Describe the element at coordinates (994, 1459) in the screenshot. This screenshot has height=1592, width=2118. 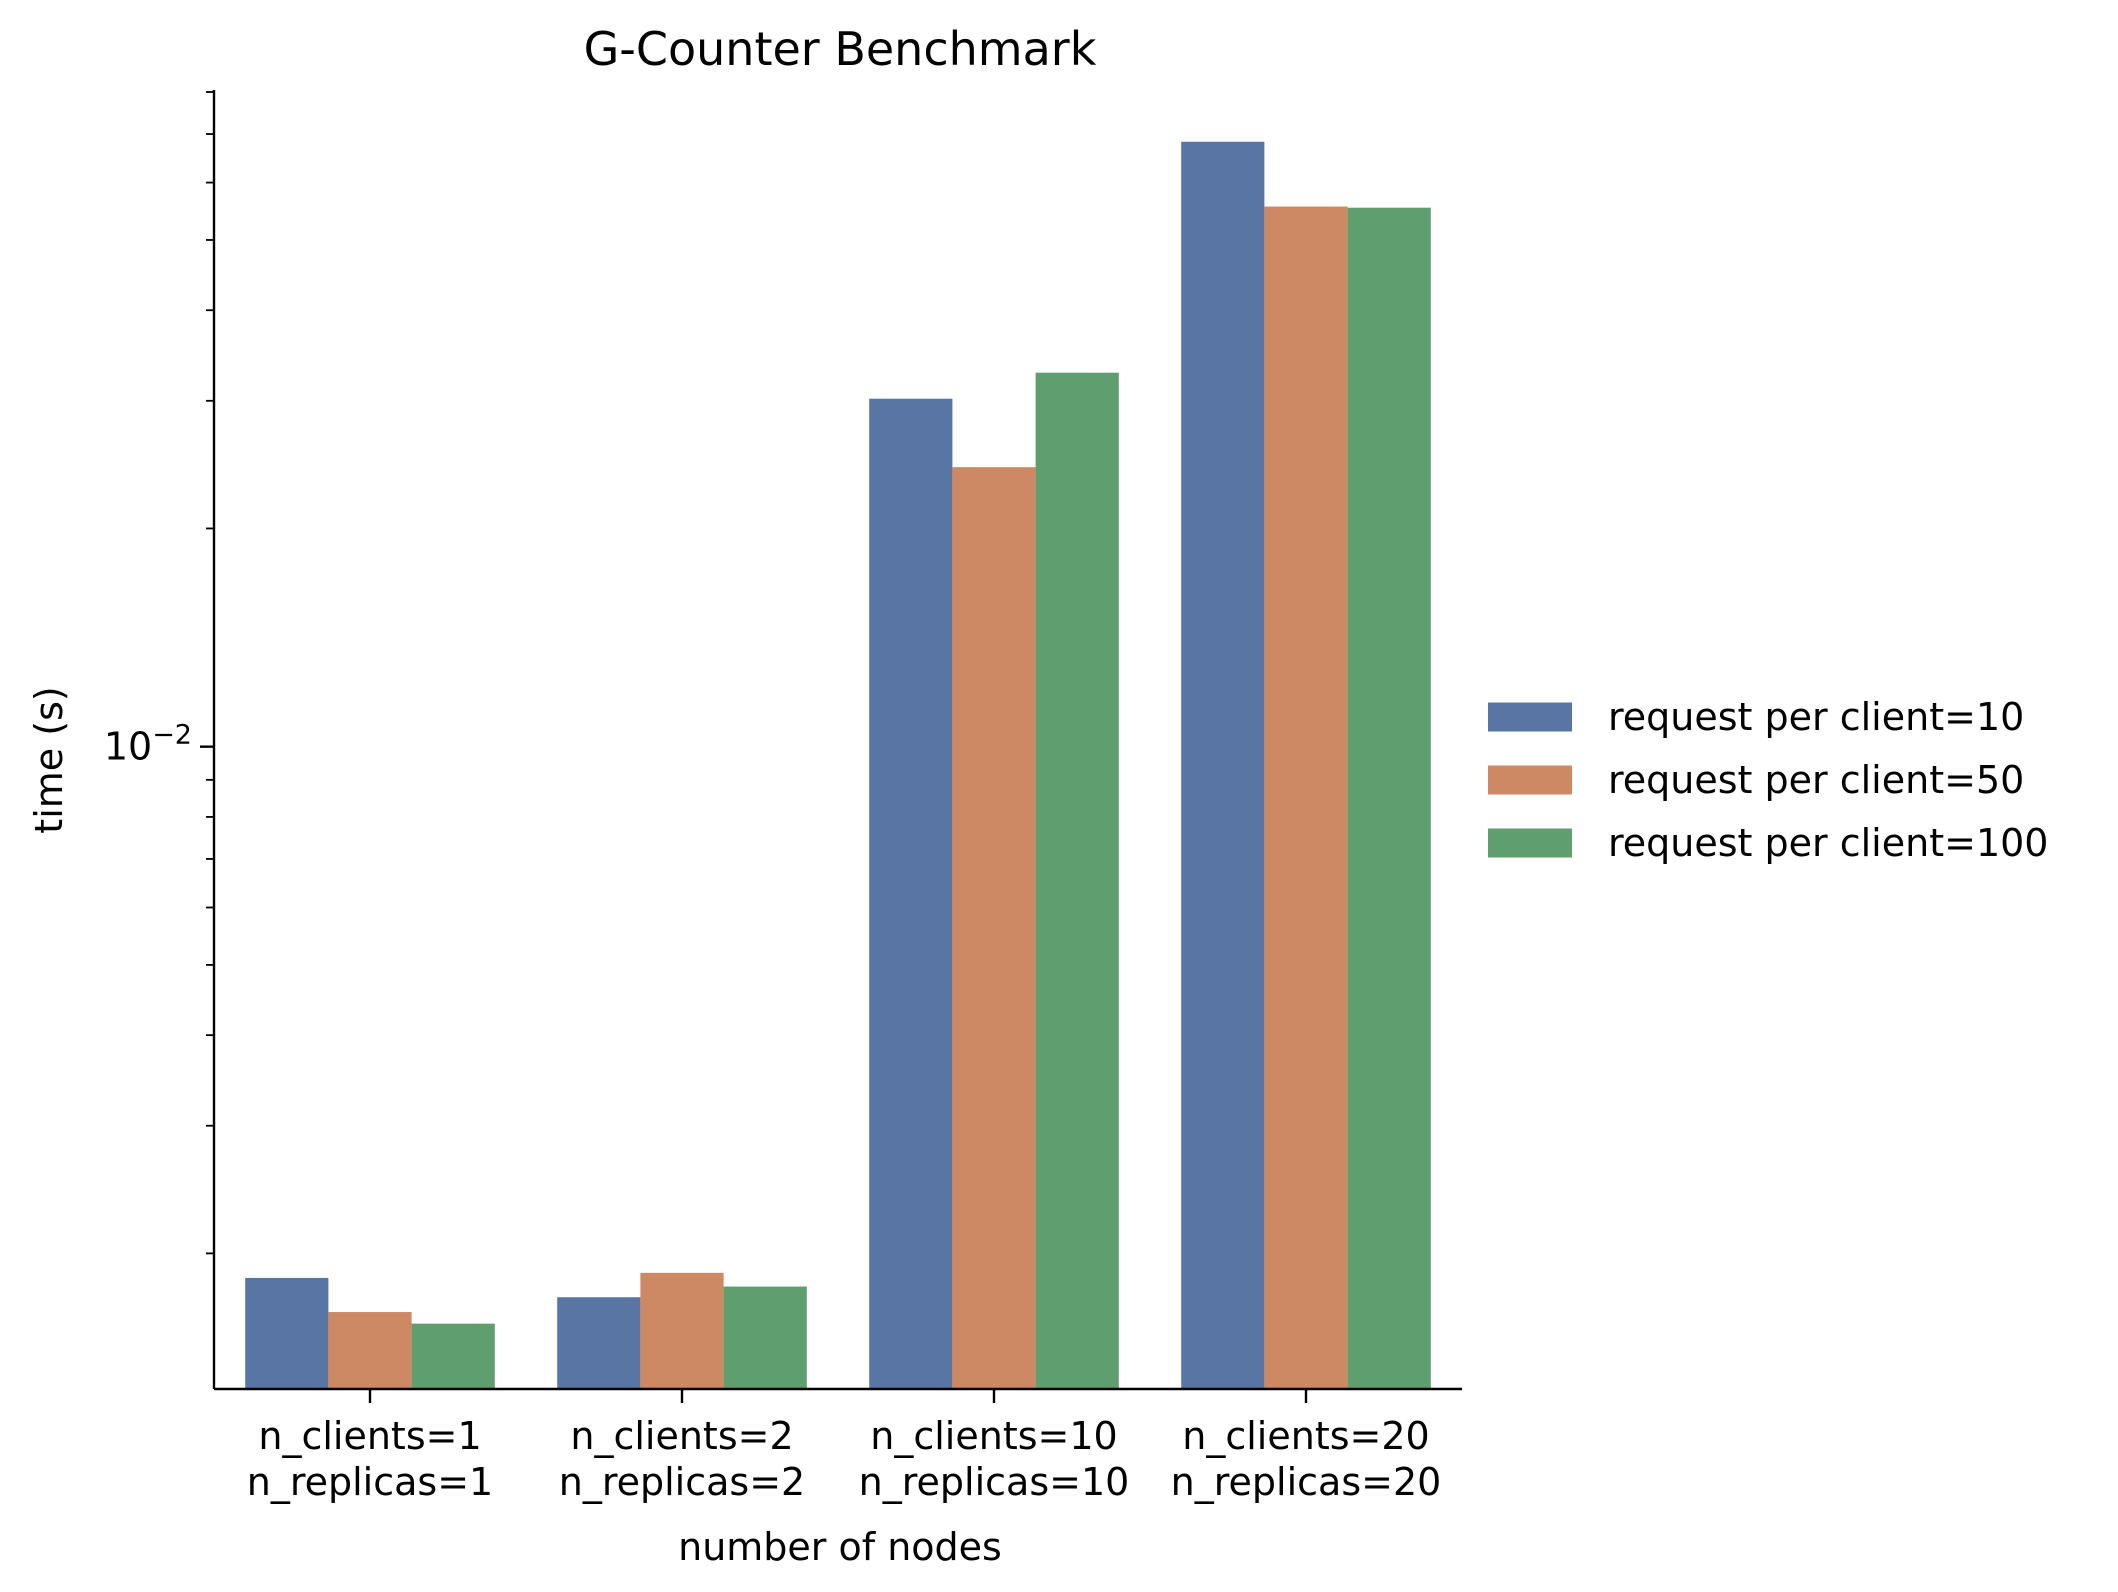
I see `x-tick-label-3: n_clients=10 n_replicas=10` at that location.